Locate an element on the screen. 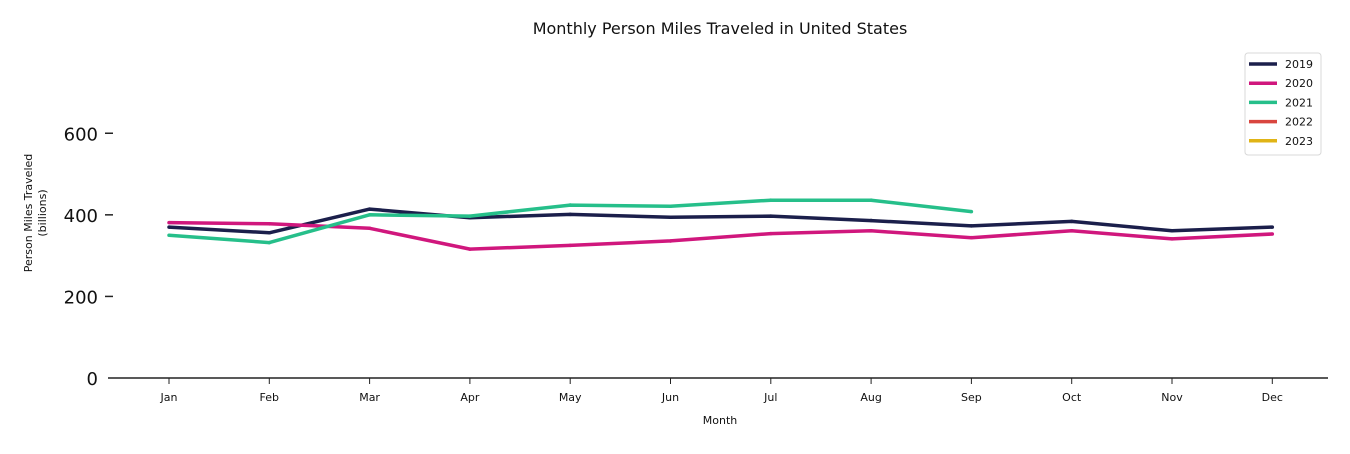 This screenshot has height=454, width=1350. data-point-2020-Nov is located at coordinates (1172, 239).